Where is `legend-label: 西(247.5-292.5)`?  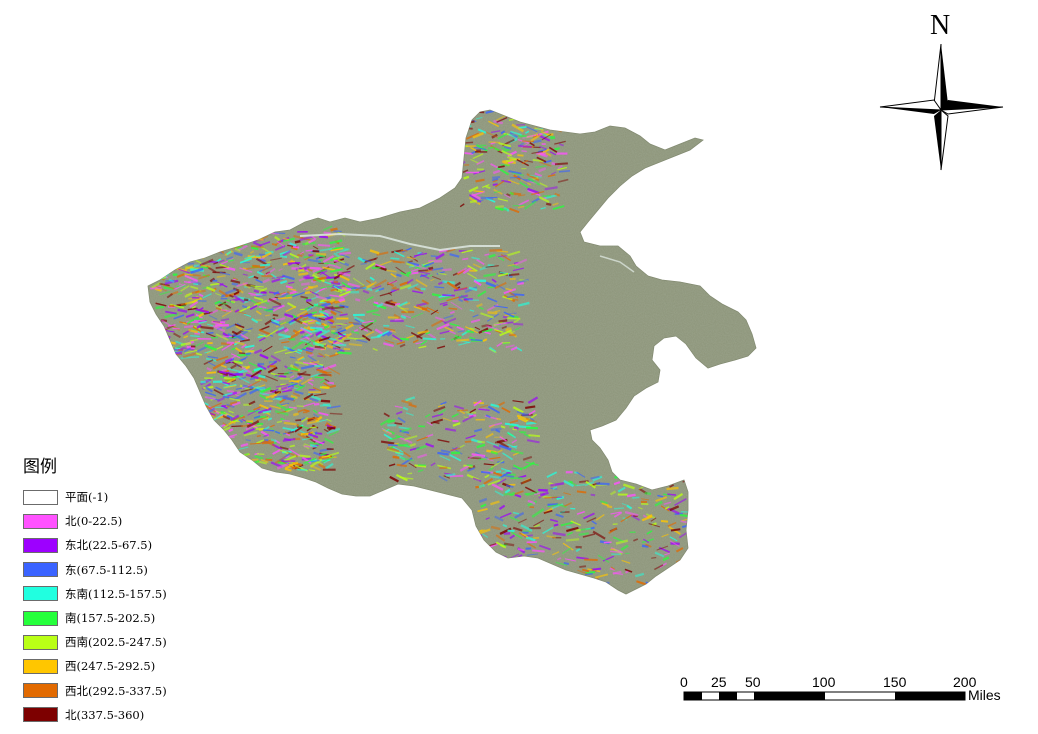 legend-label: 西(247.5-292.5) is located at coordinates (110, 666).